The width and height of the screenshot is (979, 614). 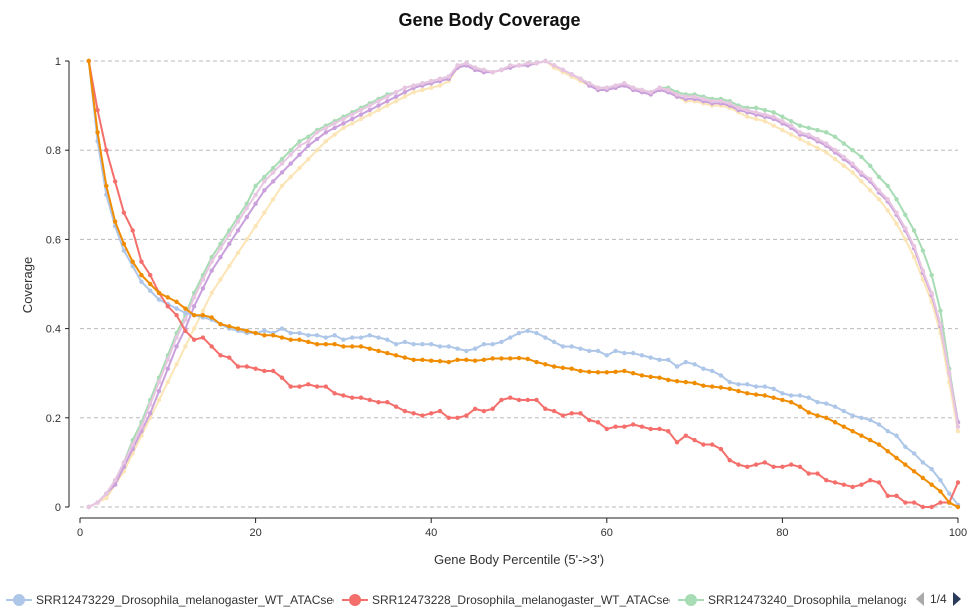 What do you see at coordinates (956, 599) in the screenshot?
I see `legend-next-icon` at bounding box center [956, 599].